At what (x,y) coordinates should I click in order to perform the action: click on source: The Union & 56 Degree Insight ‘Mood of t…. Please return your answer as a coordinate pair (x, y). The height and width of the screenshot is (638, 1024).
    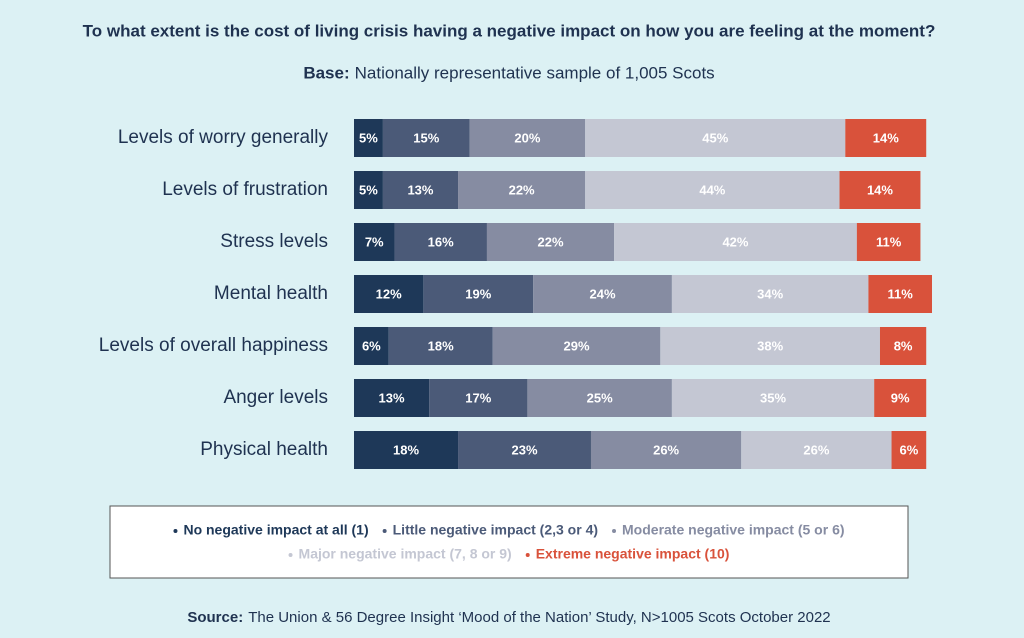
    Looking at the image, I should click on (539, 617).